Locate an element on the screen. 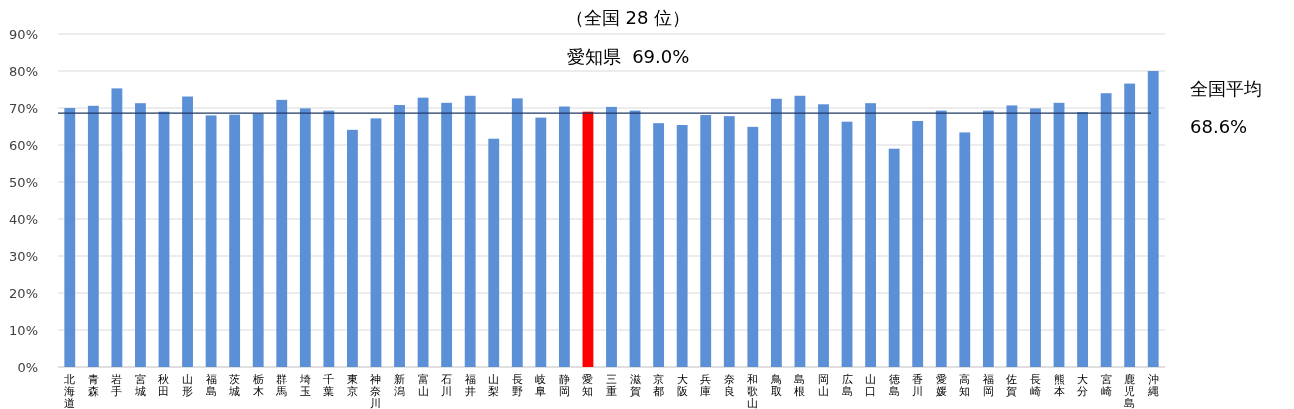  x-tick-label: 静岡 is located at coordinates (564, 385).